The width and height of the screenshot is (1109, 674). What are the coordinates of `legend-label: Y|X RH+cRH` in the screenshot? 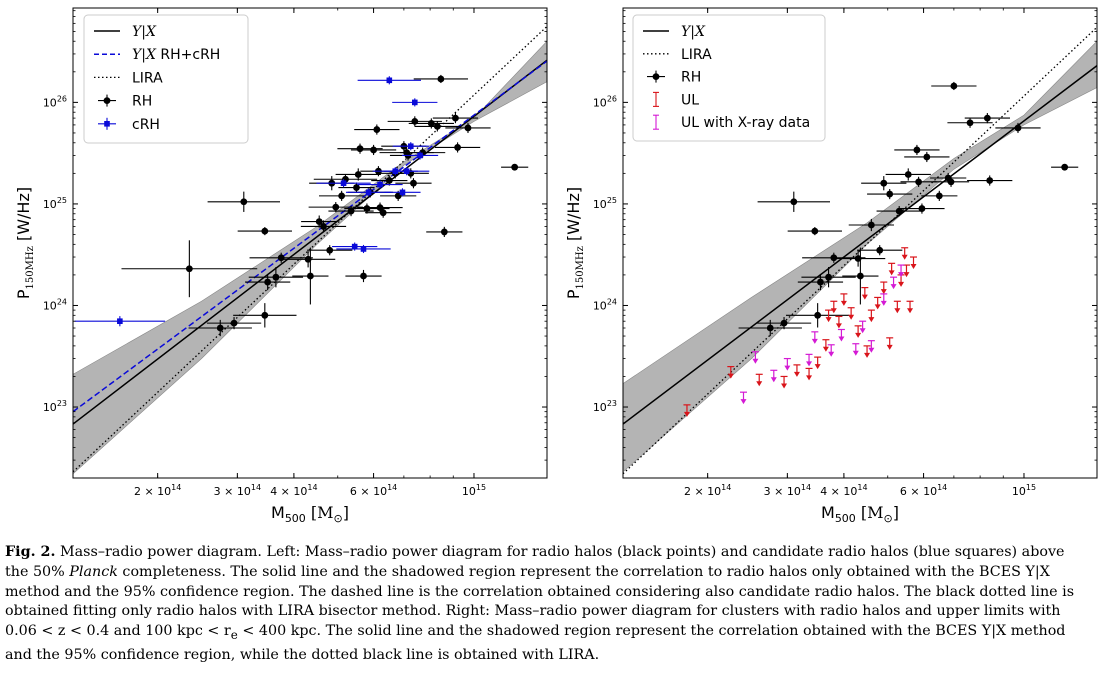 It's located at (176, 55).